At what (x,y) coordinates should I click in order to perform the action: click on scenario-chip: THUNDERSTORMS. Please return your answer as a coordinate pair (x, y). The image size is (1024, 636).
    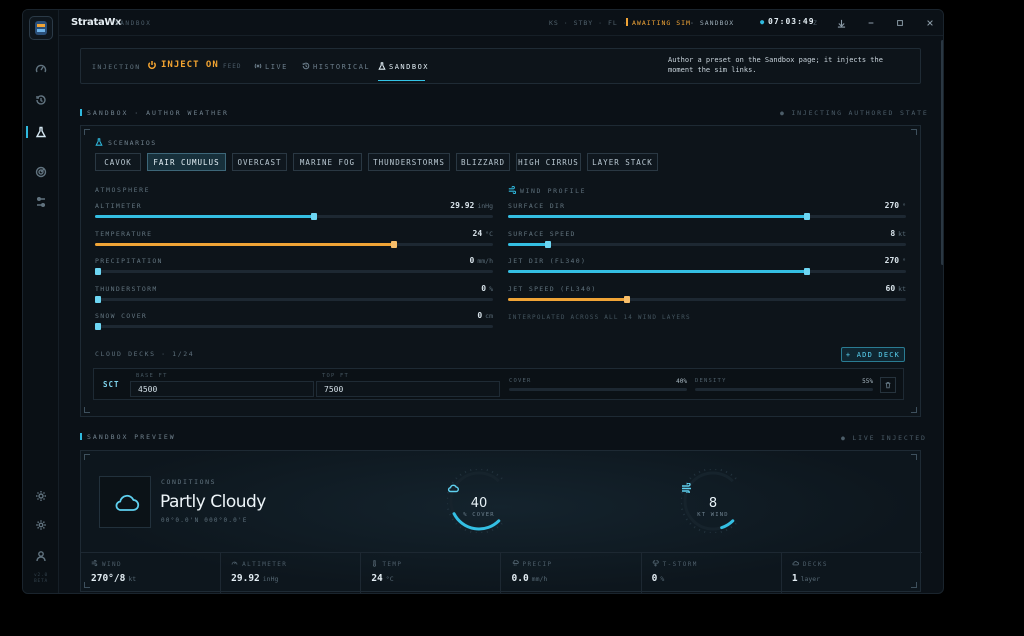
    Looking at the image, I should click on (409, 162).